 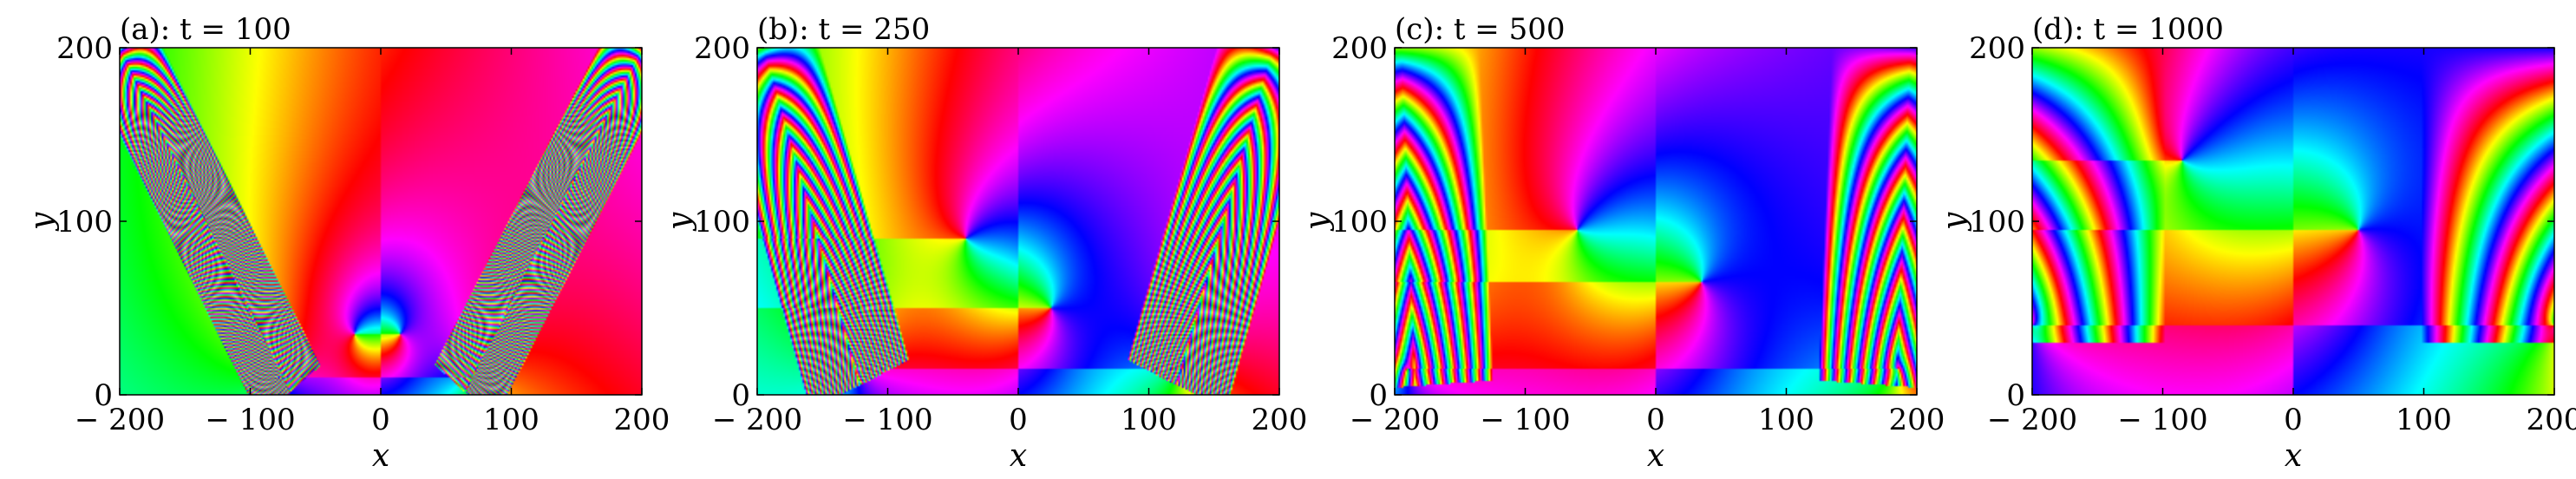 I want to click on x-axis-label-4: x, so click(x=2293, y=456).